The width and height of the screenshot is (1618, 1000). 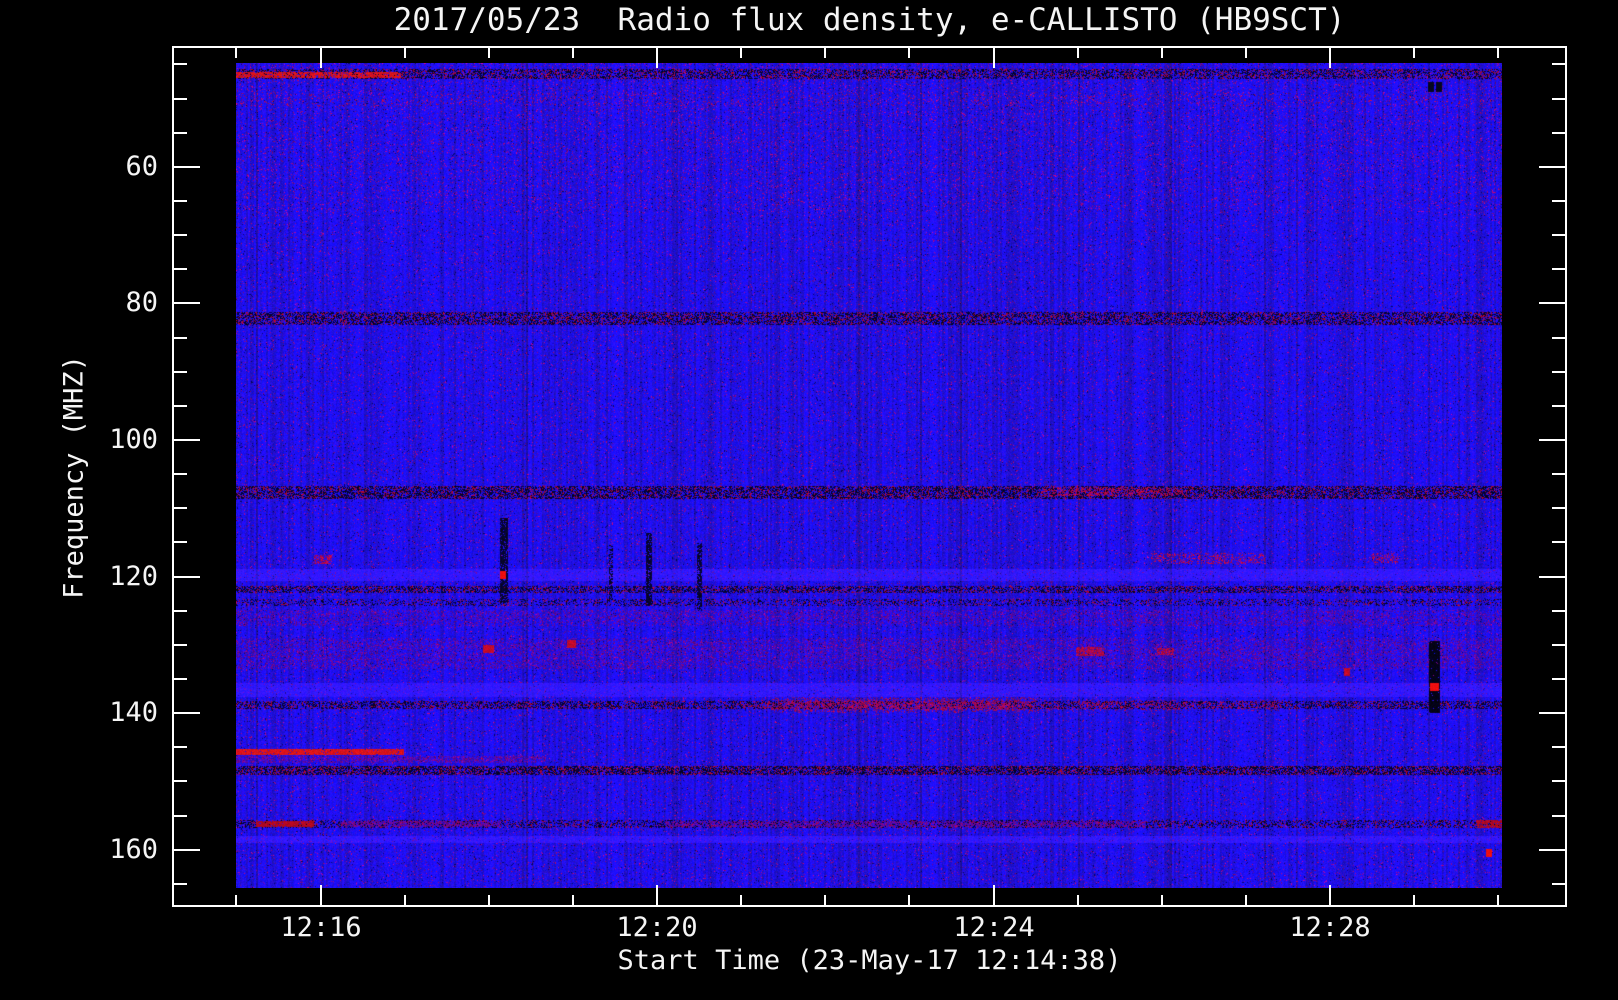 What do you see at coordinates (1330, 927) in the screenshot?
I see `x-tick-label: 12:28` at bounding box center [1330, 927].